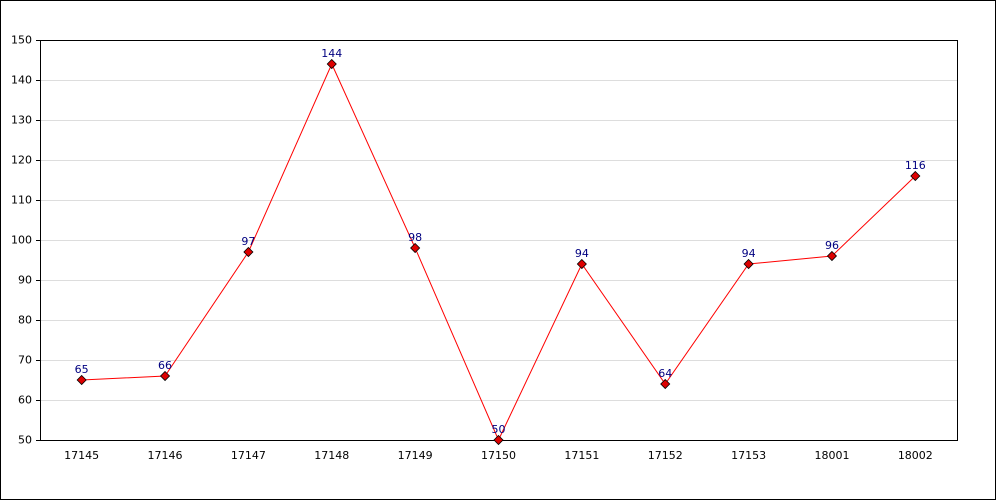 The height and width of the screenshot is (500, 996). I want to click on data-label: 97, so click(248, 241).